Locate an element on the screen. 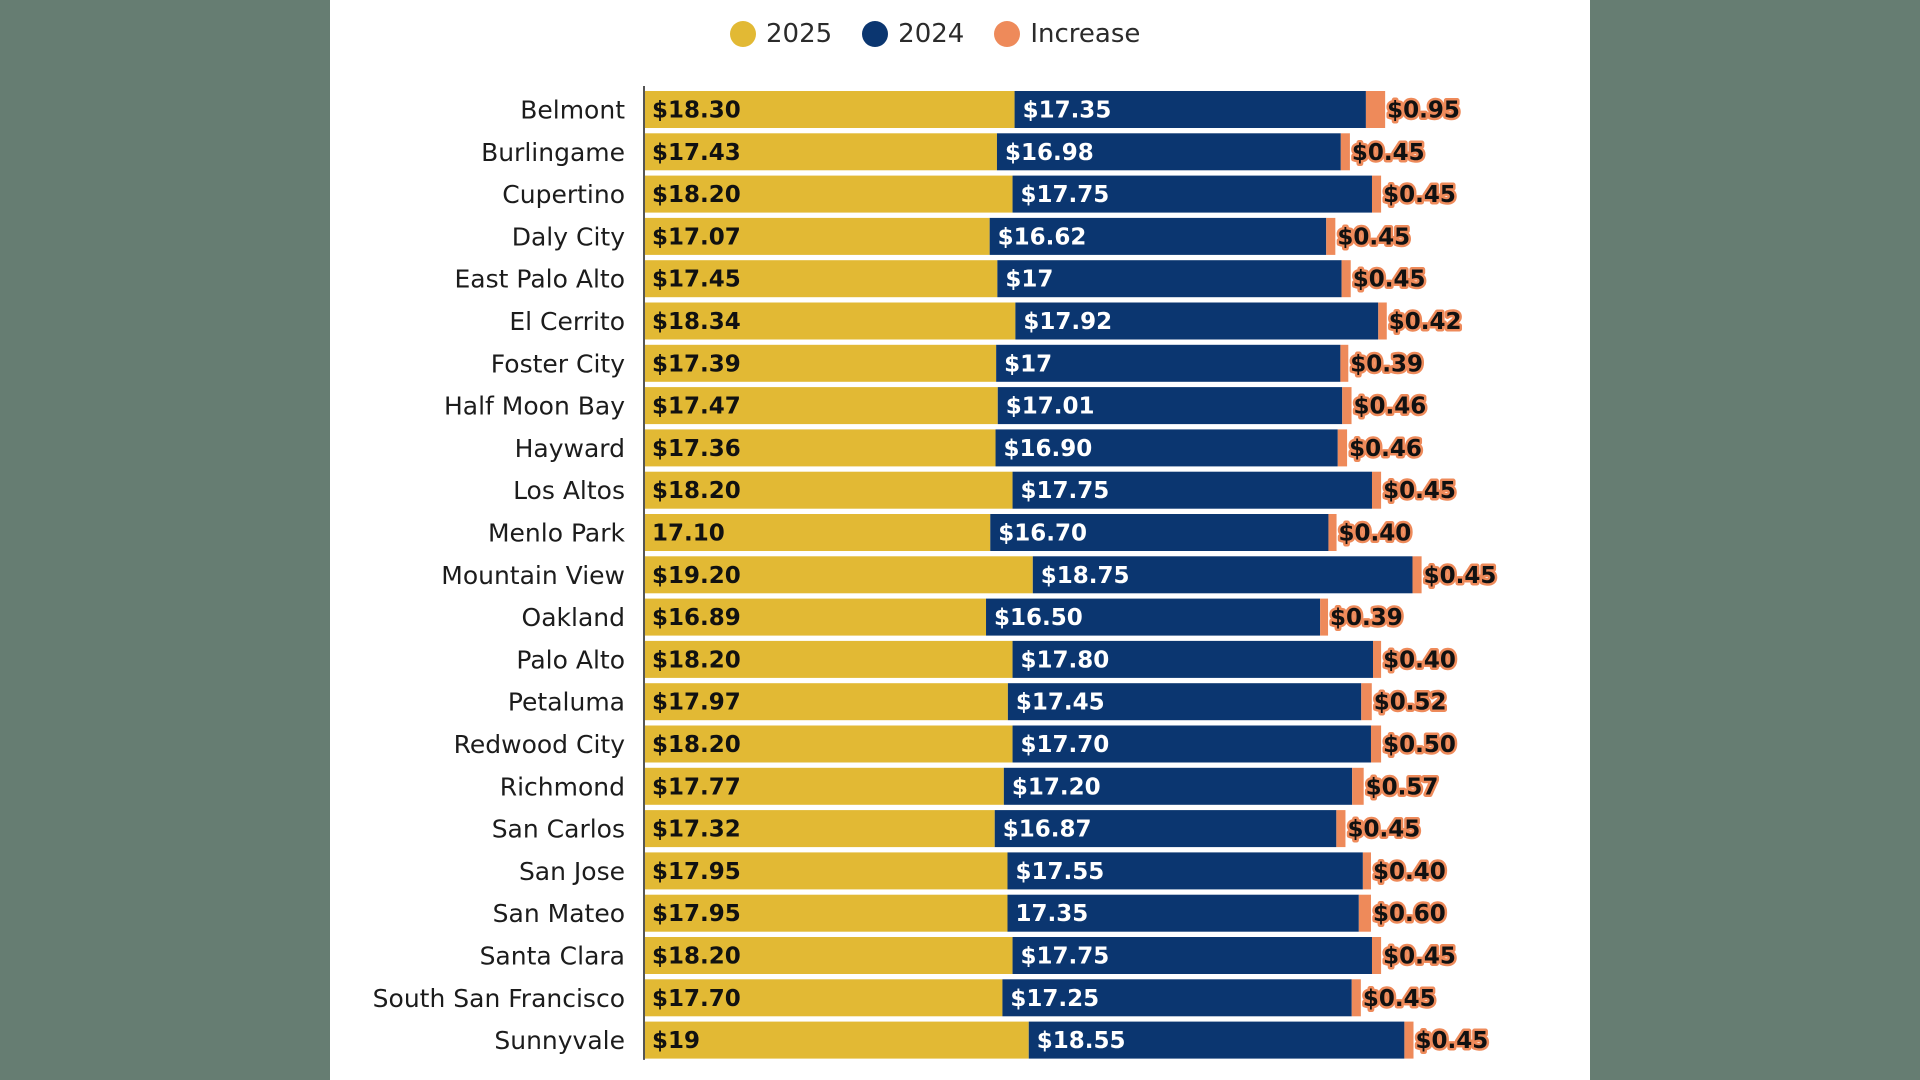  category-label: San Carlos is located at coordinates (558, 829).